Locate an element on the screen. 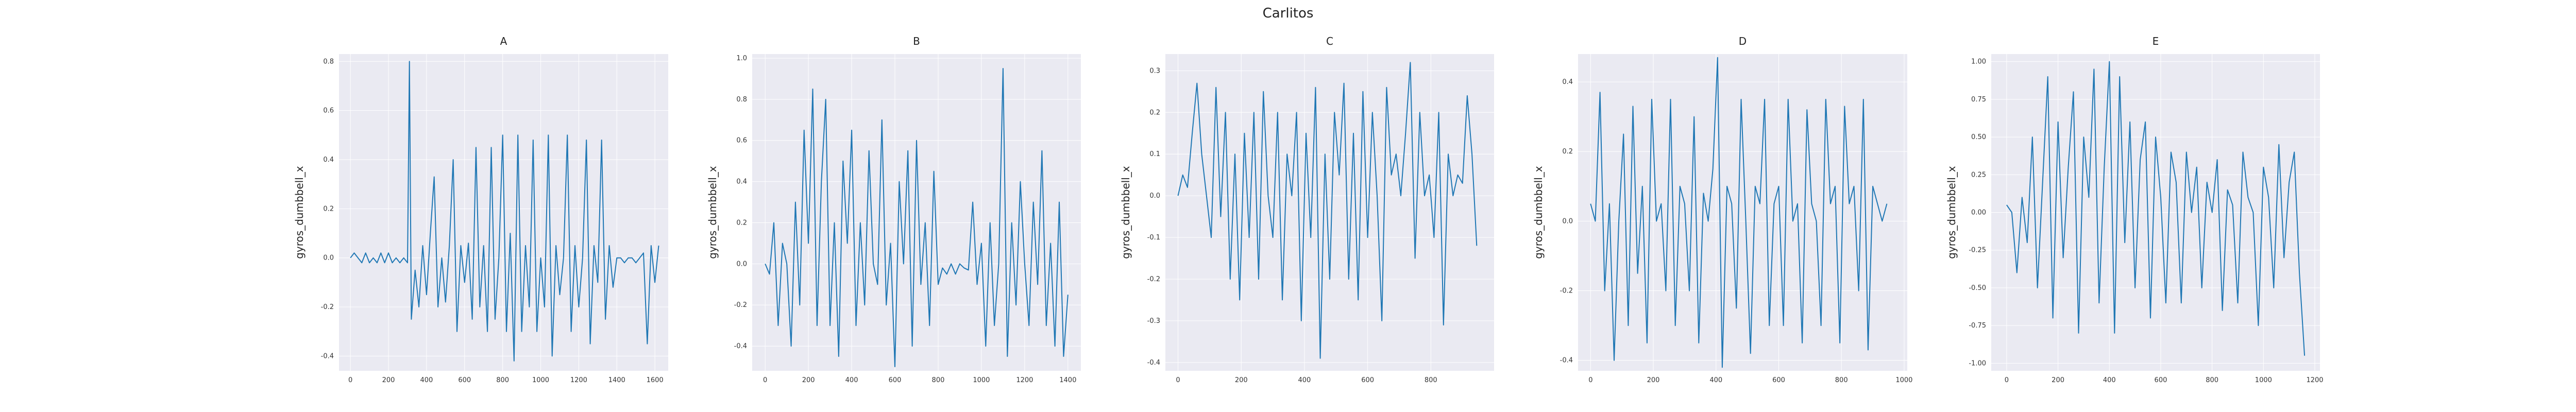 The width and height of the screenshot is (2576, 412). y-tick-label: -0.3 is located at coordinates (1153, 321).